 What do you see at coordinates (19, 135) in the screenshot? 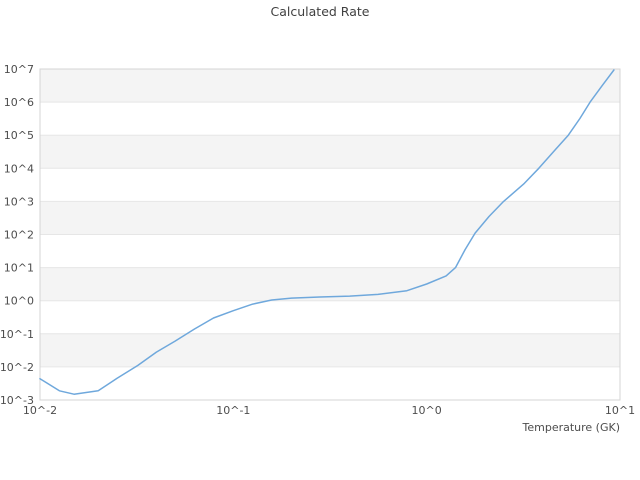
I see `y-tick-label: 10^5` at bounding box center [19, 135].